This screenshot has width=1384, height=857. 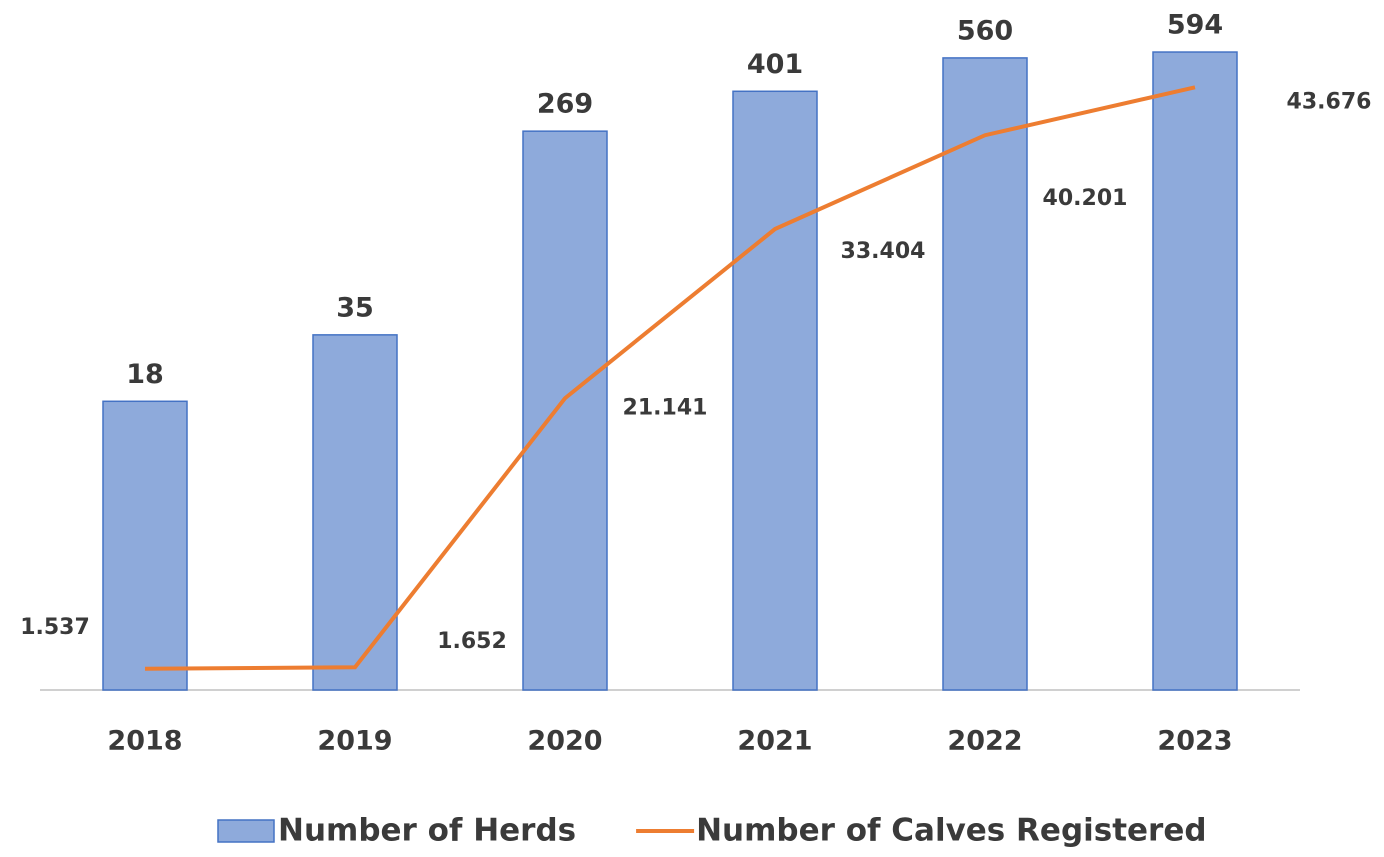 I want to click on line-value-label: 21.141, so click(x=665, y=407).